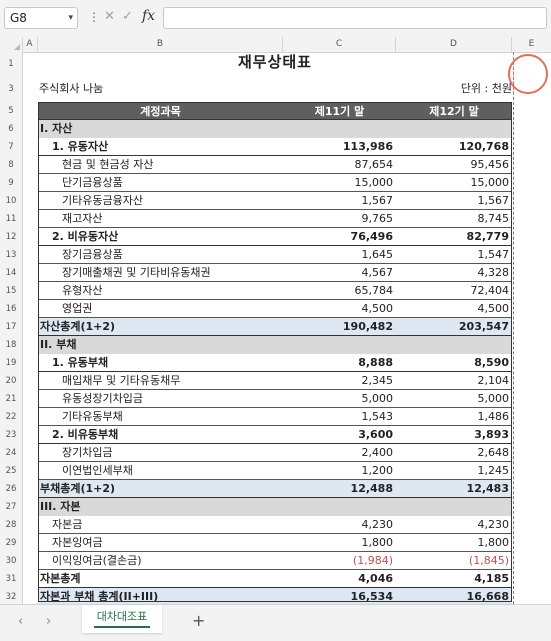  What do you see at coordinates (490, 164) in the screenshot?
I see `value-period-12-cell: 95,456` at bounding box center [490, 164].